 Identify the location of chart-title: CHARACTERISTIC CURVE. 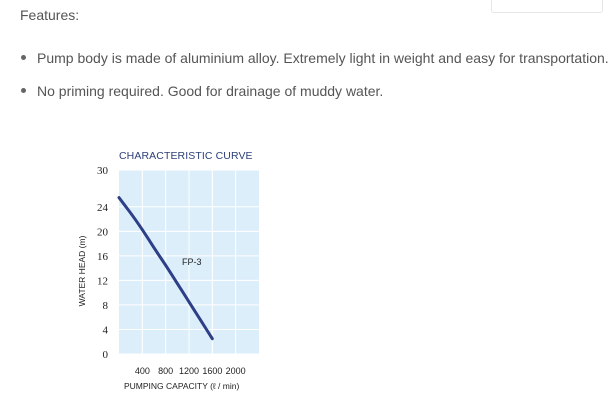
(186, 156).